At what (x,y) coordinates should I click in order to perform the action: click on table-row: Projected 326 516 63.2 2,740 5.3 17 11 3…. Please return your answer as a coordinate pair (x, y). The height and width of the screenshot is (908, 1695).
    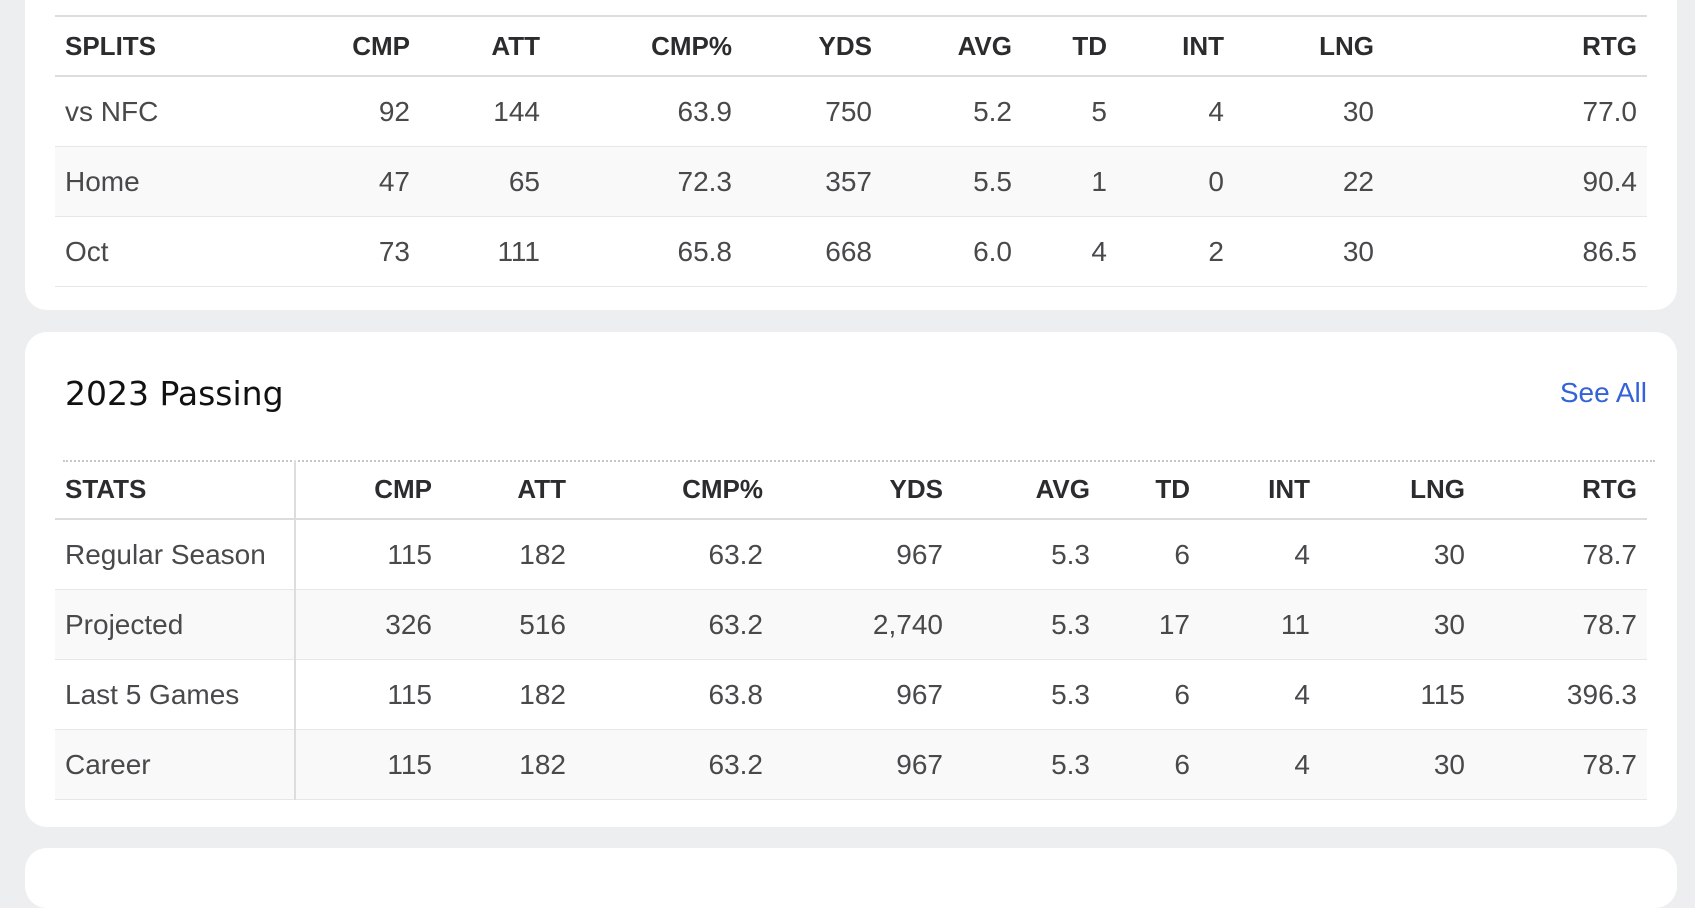
    Looking at the image, I should click on (851, 624).